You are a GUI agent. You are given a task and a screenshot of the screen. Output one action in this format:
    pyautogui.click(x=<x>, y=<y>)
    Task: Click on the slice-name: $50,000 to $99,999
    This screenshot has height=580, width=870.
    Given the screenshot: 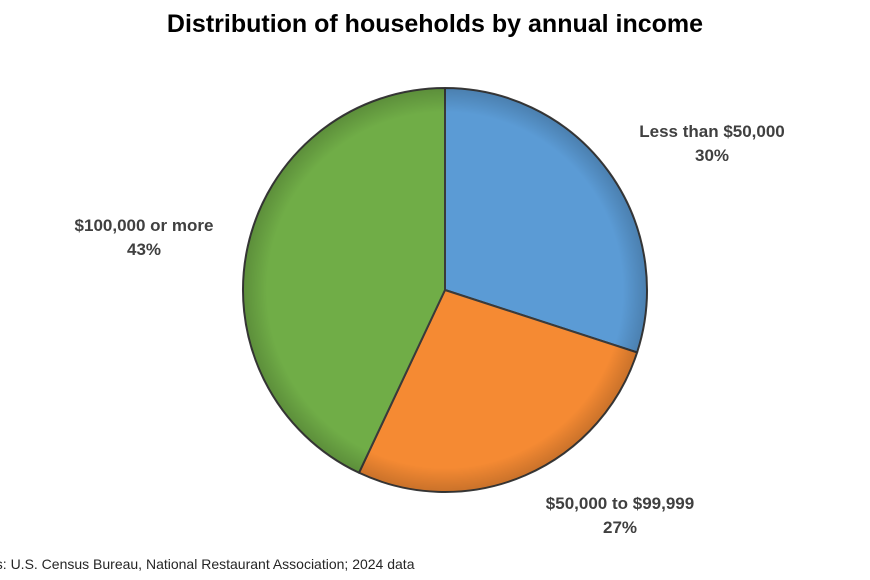 What is the action you would take?
    pyautogui.click(x=620, y=503)
    